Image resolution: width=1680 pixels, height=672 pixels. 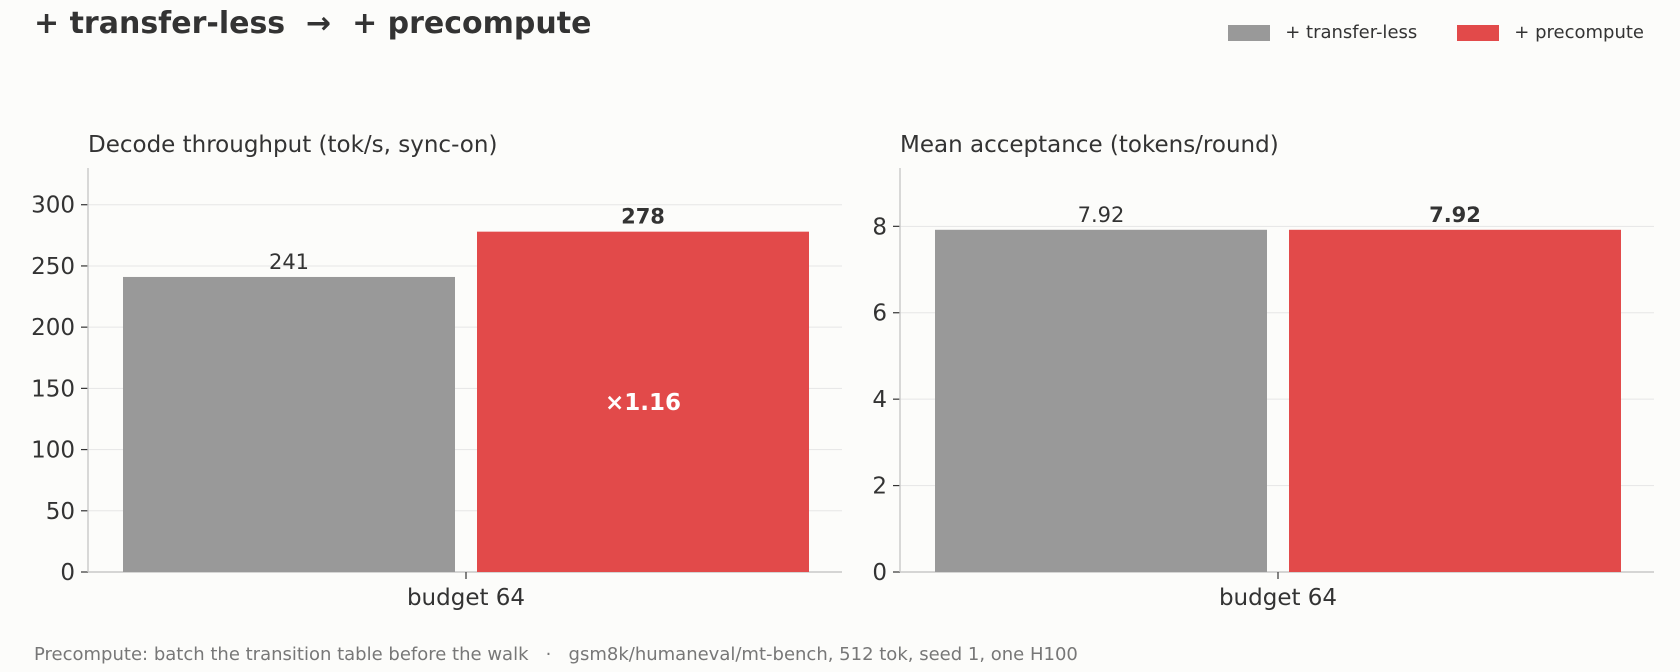 I want to click on y-tick-label: 250, so click(x=53, y=267).